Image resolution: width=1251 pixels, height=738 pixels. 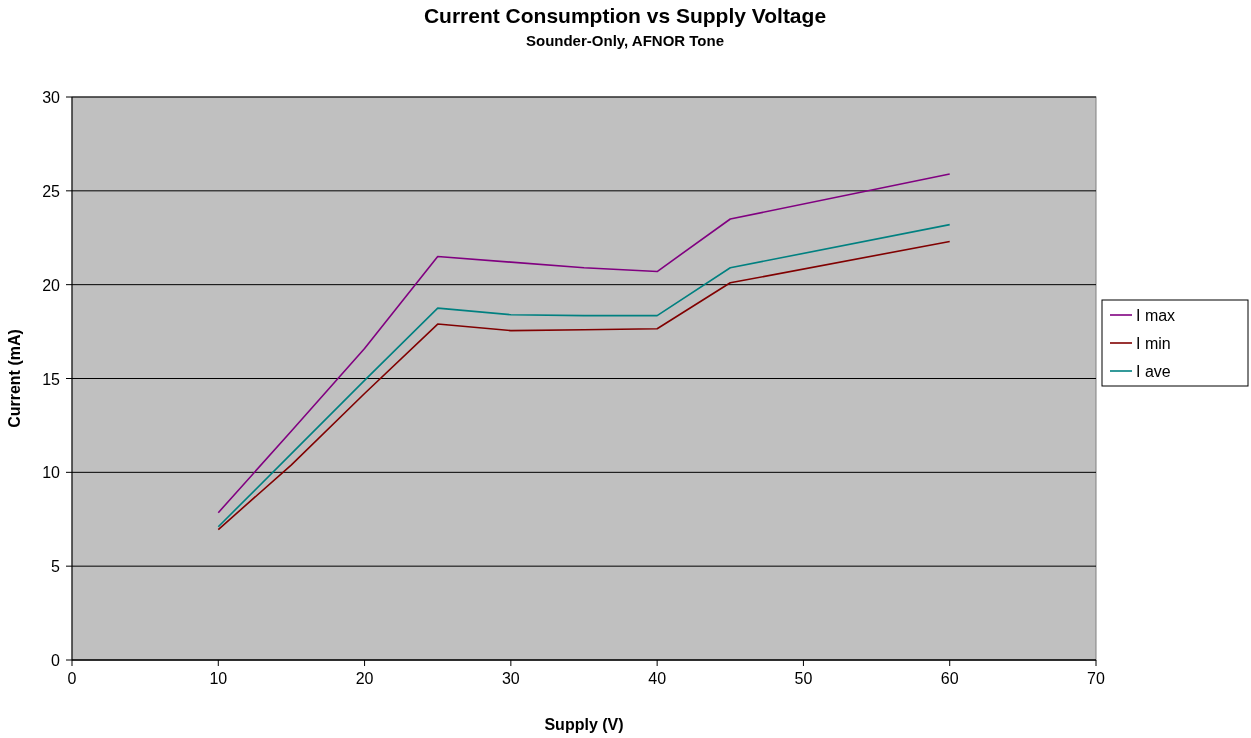 I want to click on y-tick-label: 20, so click(x=51, y=285).